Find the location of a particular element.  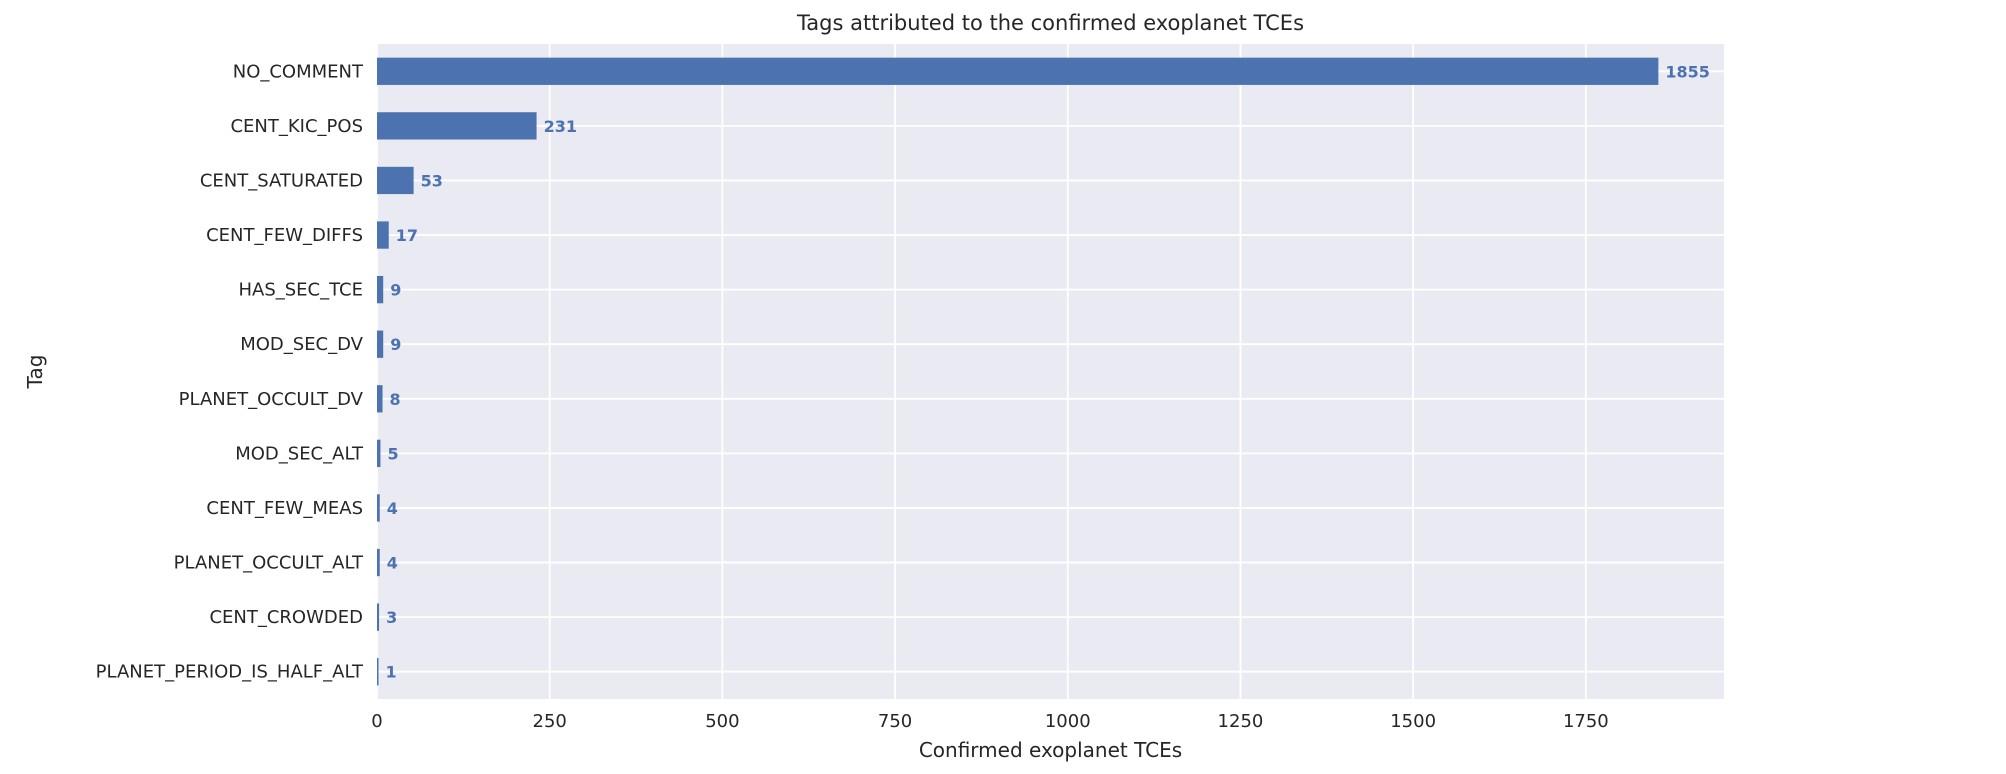

y-tick-label: PLANET_OCCULT_ALT is located at coordinates (269, 563).